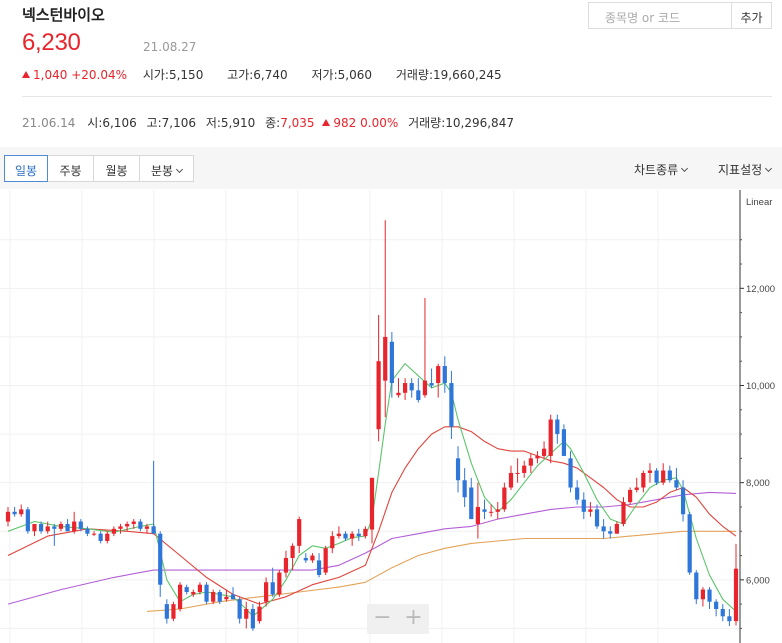 The image size is (782, 643). I want to click on tab-daily: 일봉, so click(26, 168).